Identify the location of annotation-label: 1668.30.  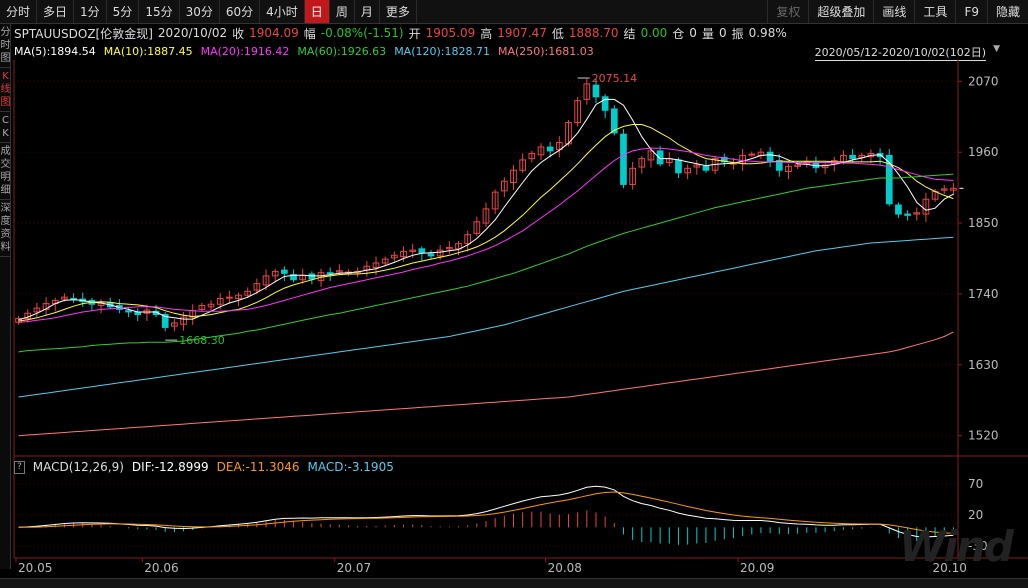
(202, 340).